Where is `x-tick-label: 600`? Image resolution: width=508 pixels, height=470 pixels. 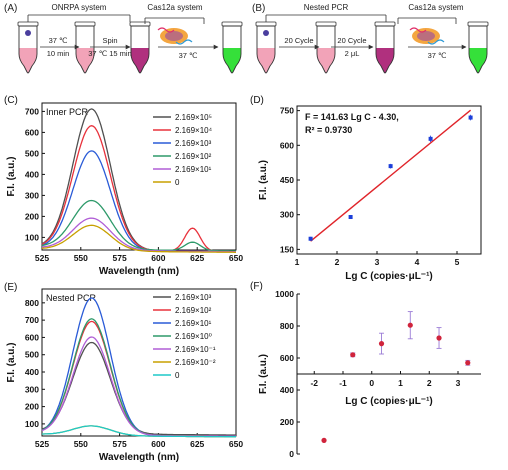 x-tick-label: 600 is located at coordinates (158, 258).